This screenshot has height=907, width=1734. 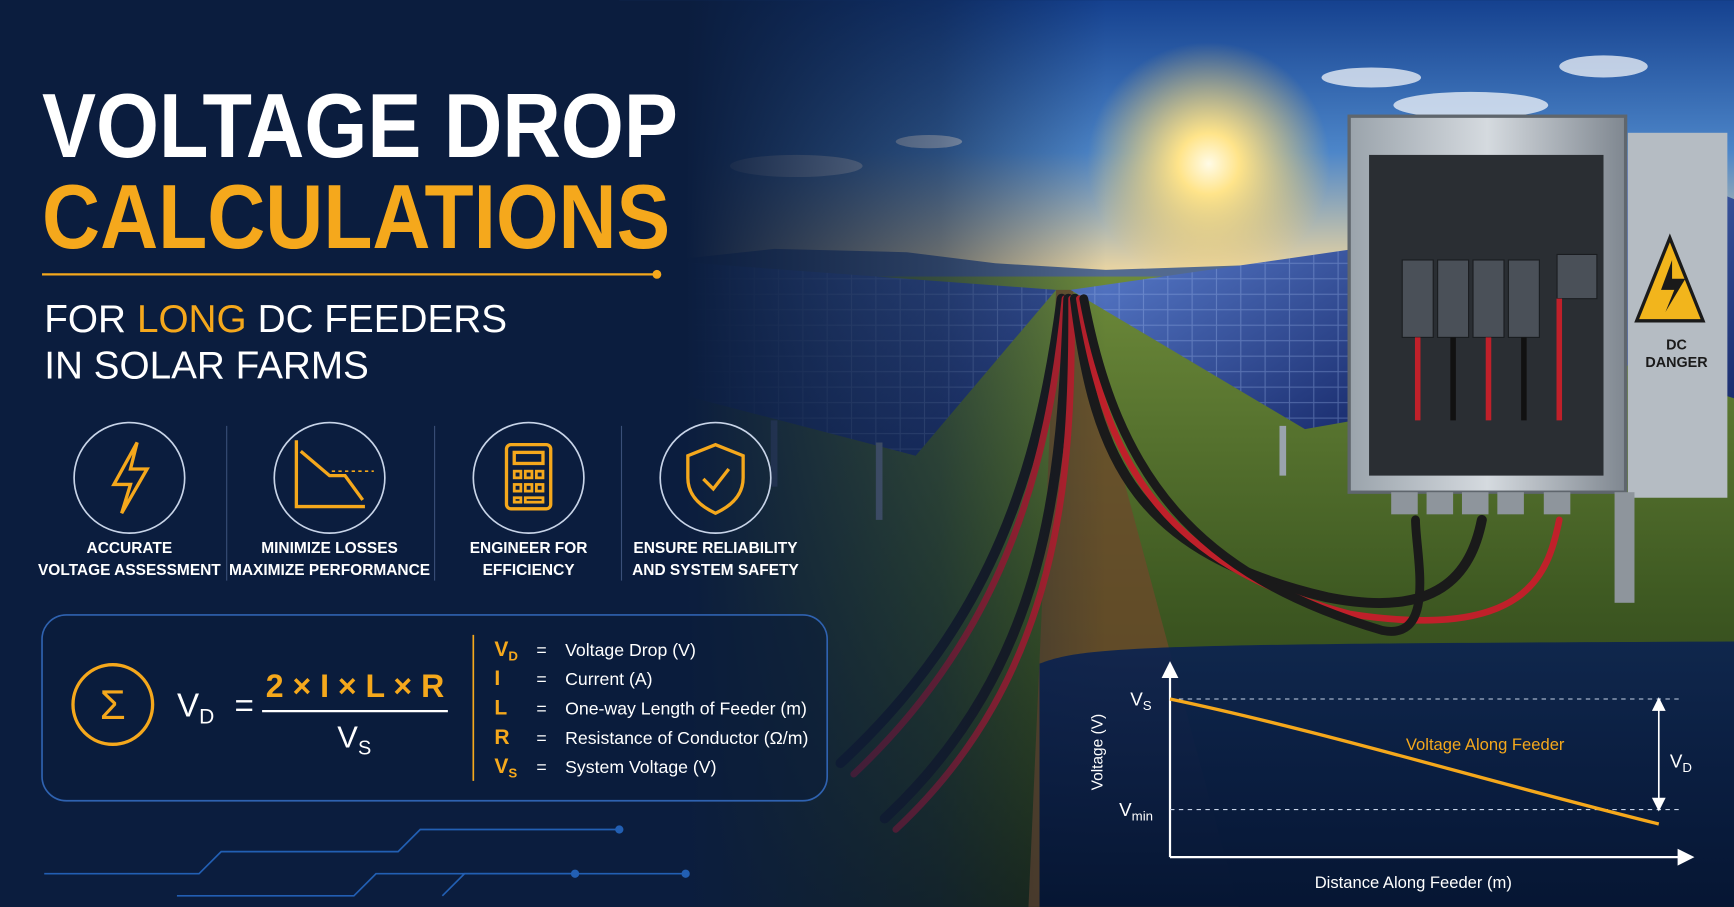 I want to click on legend-symbol: VS, so click(x=505, y=767).